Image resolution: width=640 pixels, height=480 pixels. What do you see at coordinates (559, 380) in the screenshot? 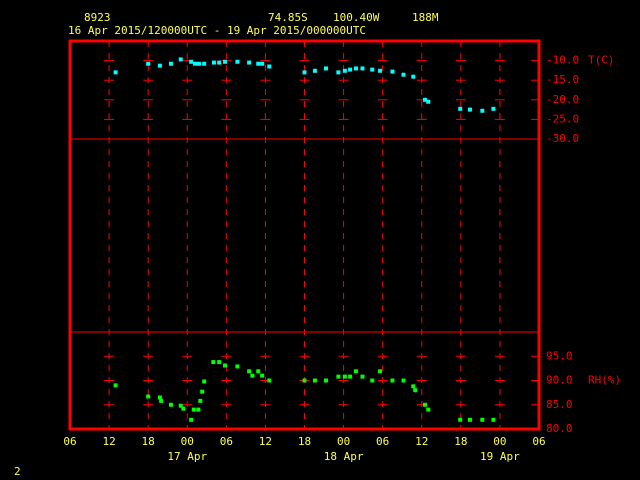
I see `y-tick-label: 90.0` at bounding box center [559, 380].